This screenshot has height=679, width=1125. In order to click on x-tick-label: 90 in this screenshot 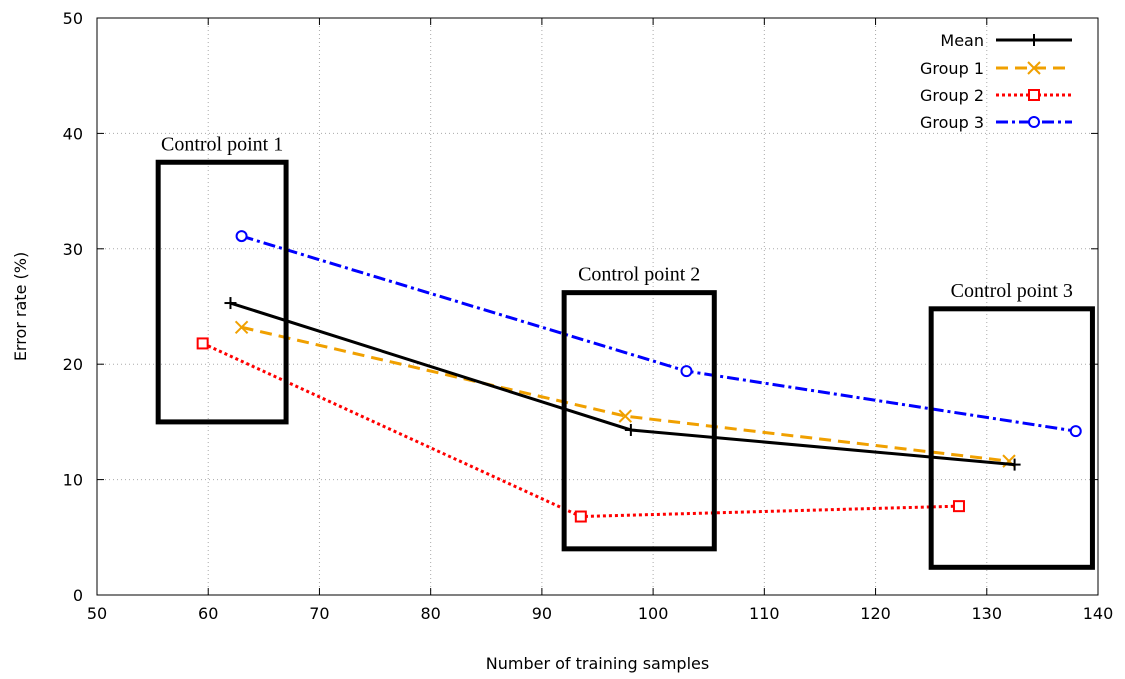, I will do `click(542, 613)`.